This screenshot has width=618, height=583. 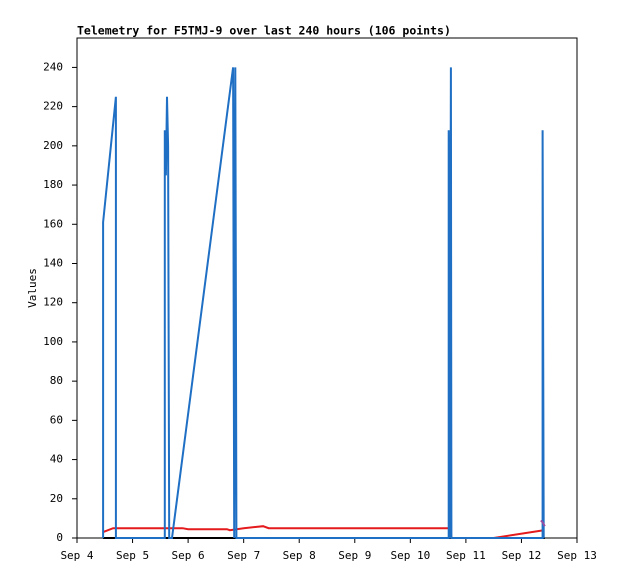 What do you see at coordinates (410, 555) in the screenshot?
I see `x-tick-label: Sep 10` at bounding box center [410, 555].